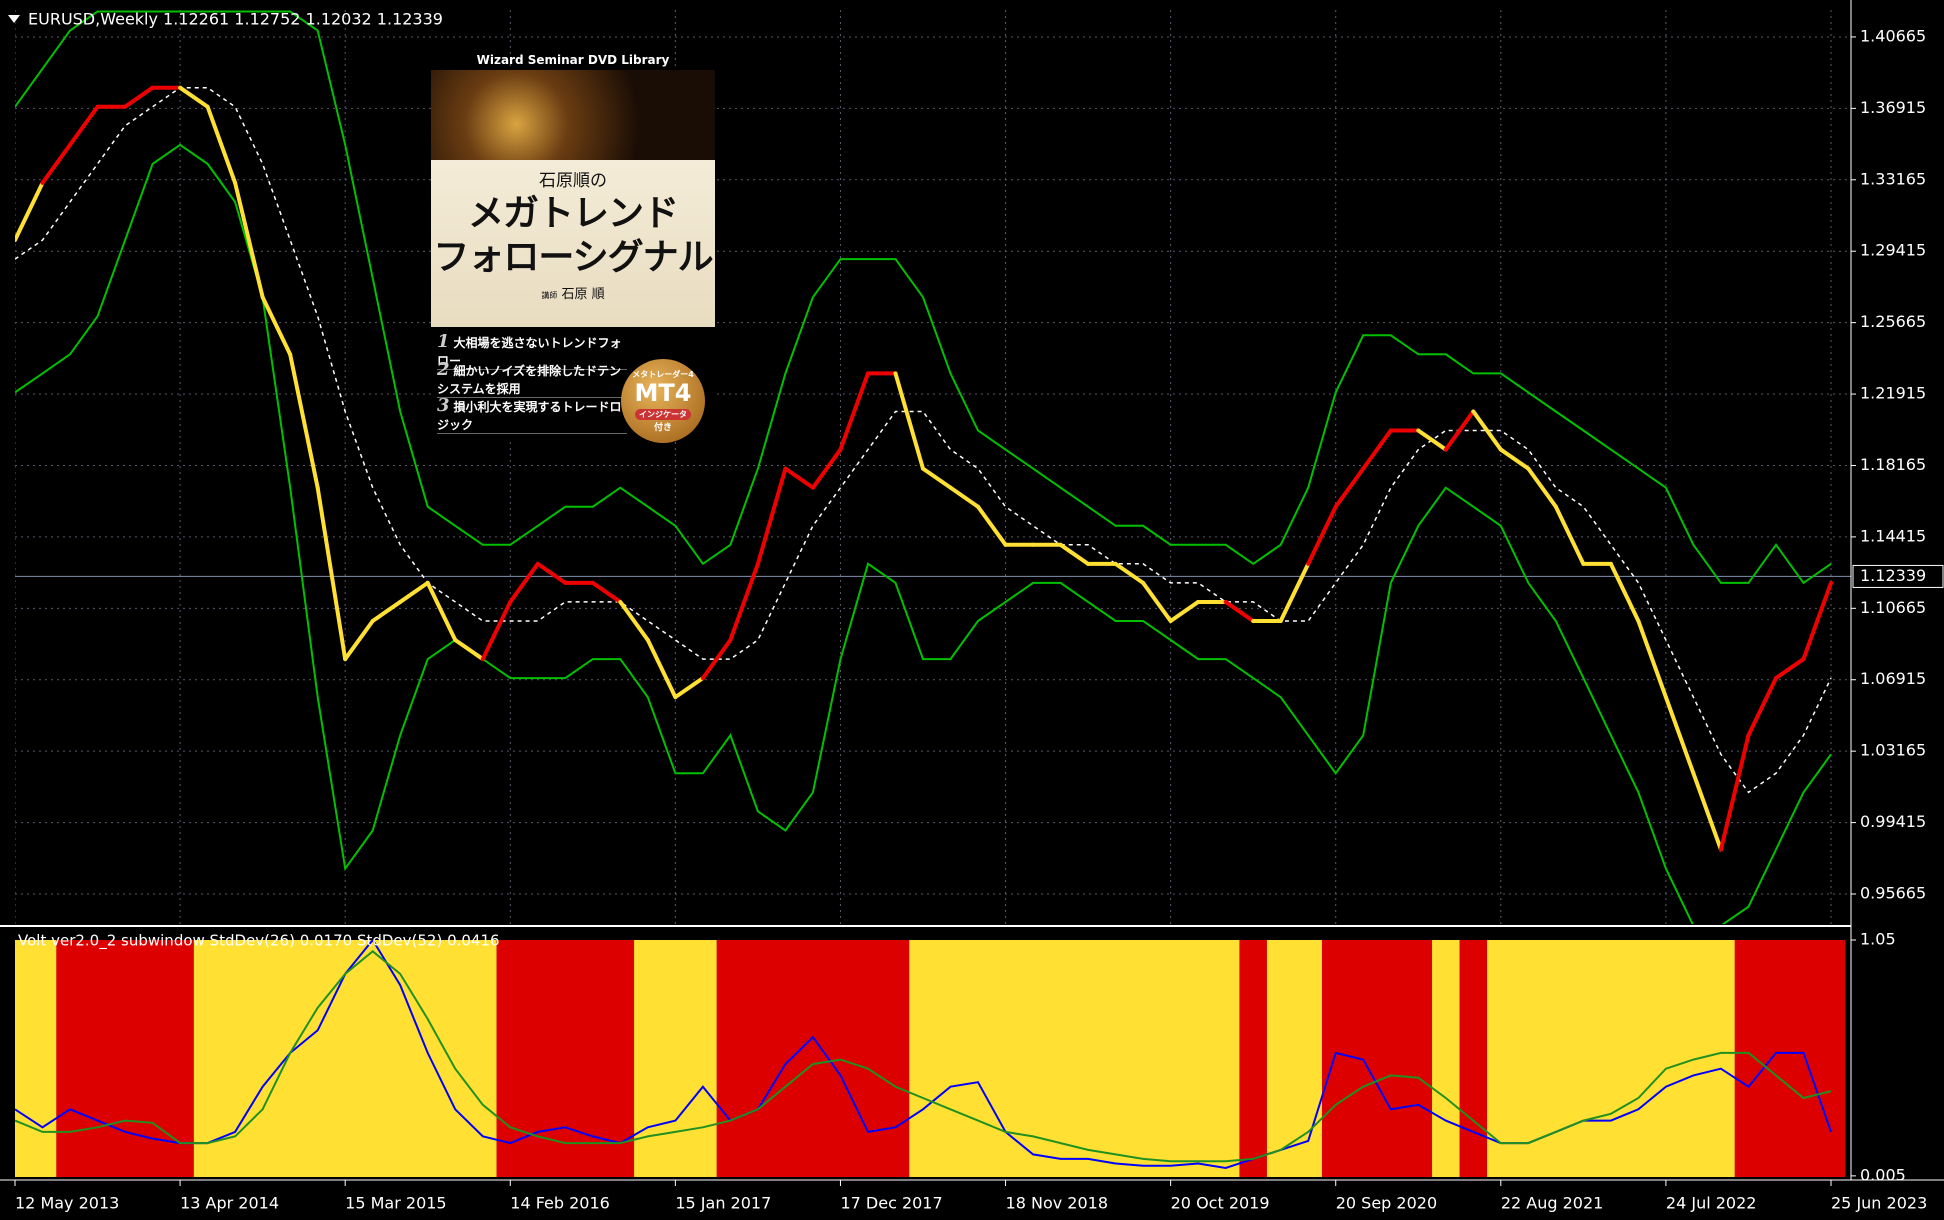 The height and width of the screenshot is (1220, 1944). Describe the element at coordinates (1893, 678) in the screenshot. I see `y-tick-label: 1.06915` at that location.